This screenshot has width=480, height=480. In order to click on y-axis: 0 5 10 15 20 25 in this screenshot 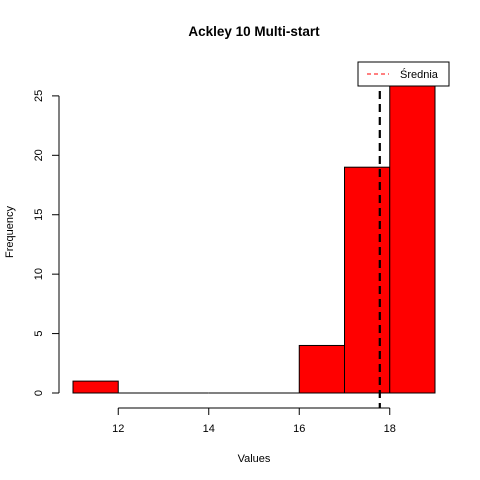, I will do `click(46, 243)`.